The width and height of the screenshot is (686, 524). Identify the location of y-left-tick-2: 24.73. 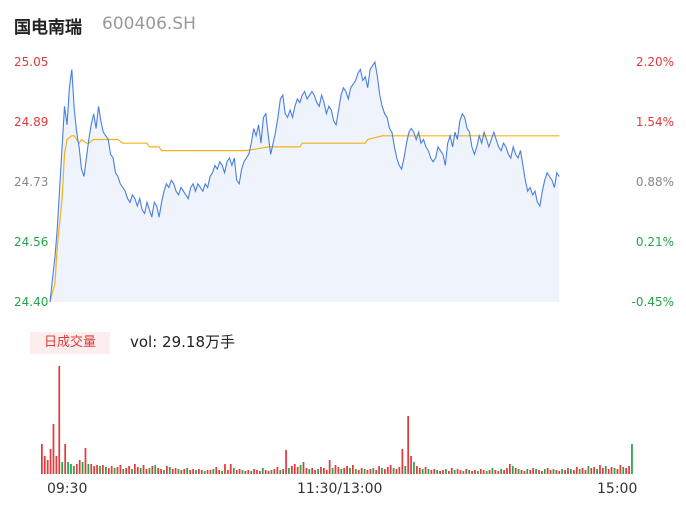
(31, 182).